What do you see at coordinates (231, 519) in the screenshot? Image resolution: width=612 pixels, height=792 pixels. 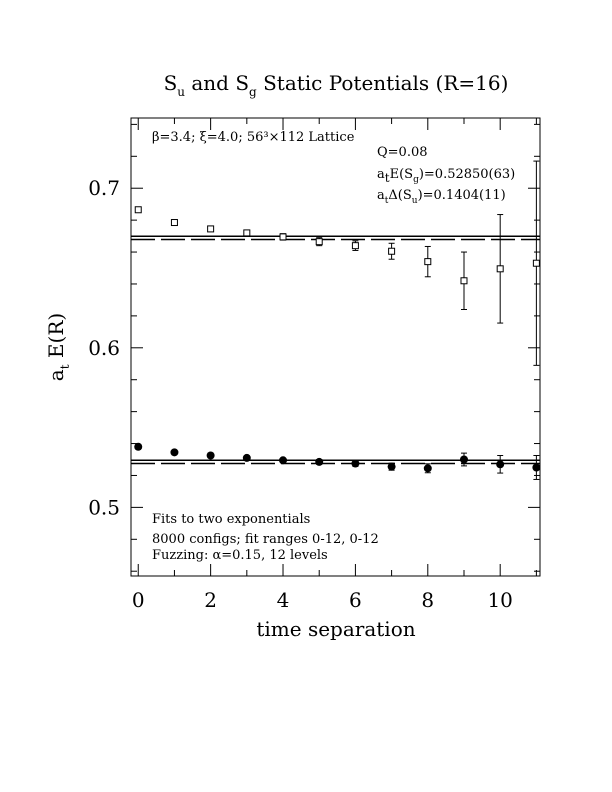 I see `fit-note-line1: Fits to two exponentials` at bounding box center [231, 519].